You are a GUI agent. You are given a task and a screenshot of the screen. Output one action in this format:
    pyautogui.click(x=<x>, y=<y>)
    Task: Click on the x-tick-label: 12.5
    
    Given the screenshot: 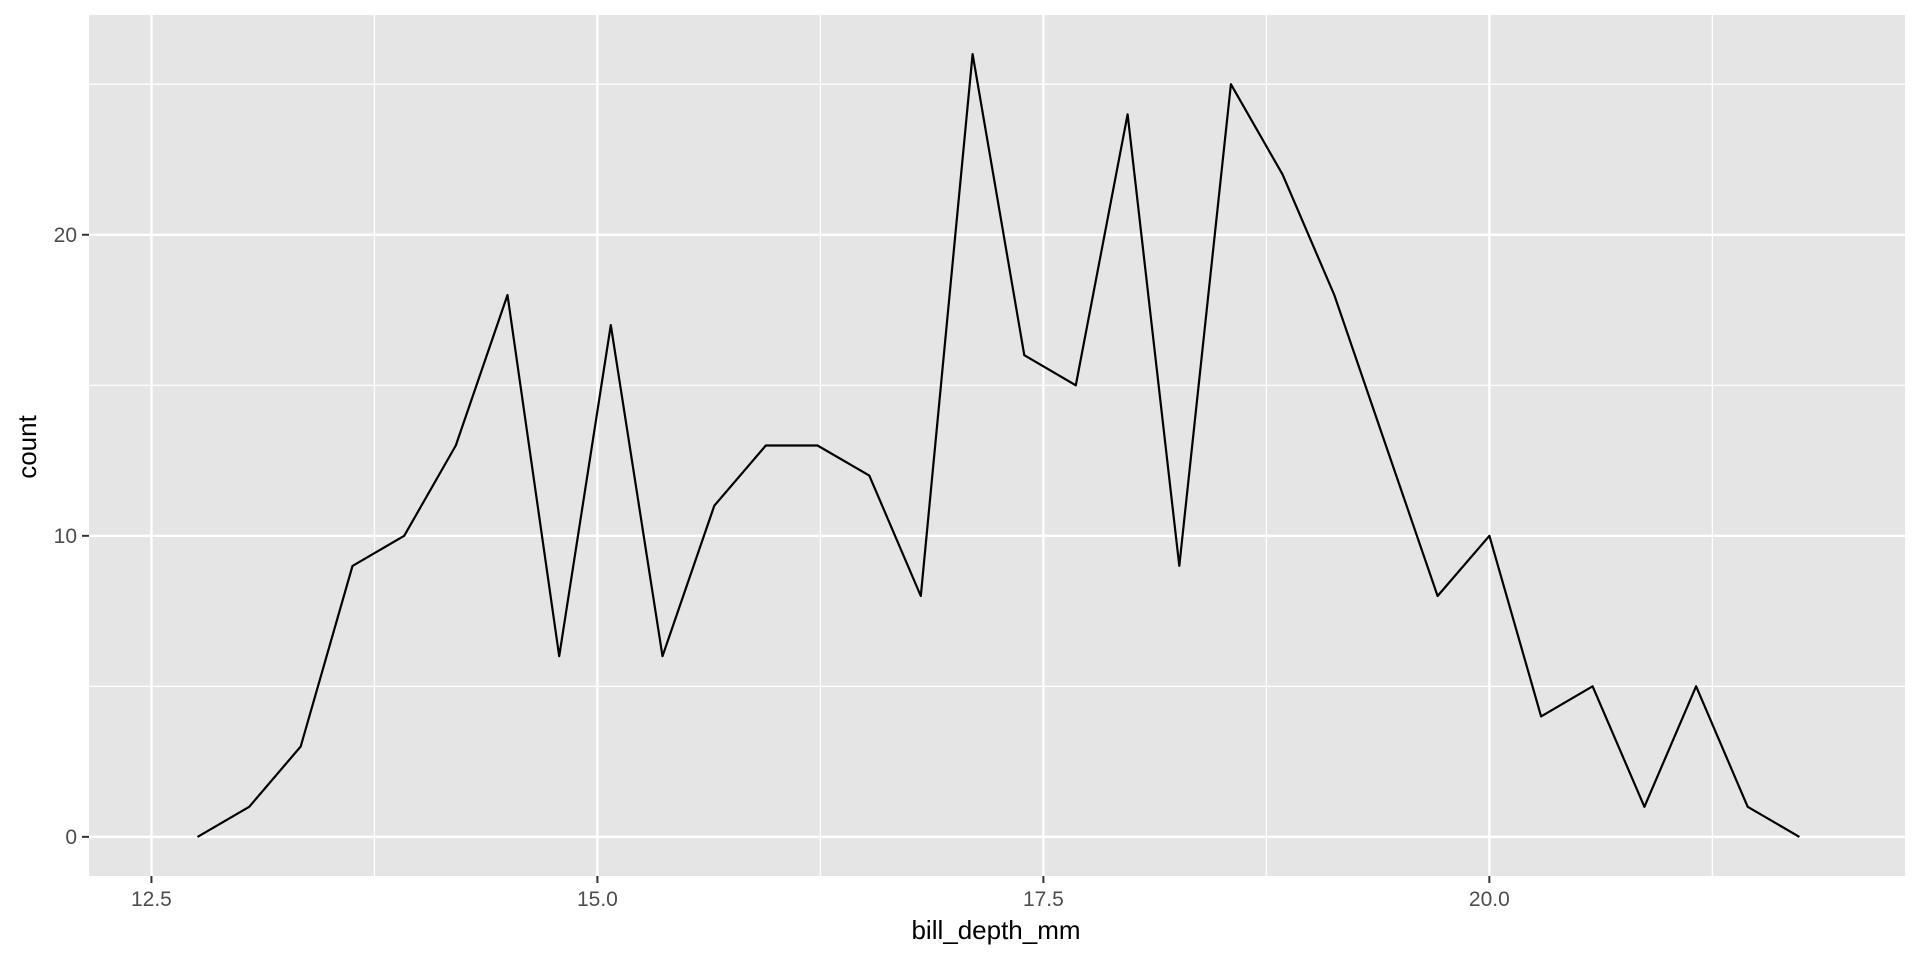 What is the action you would take?
    pyautogui.click(x=151, y=899)
    